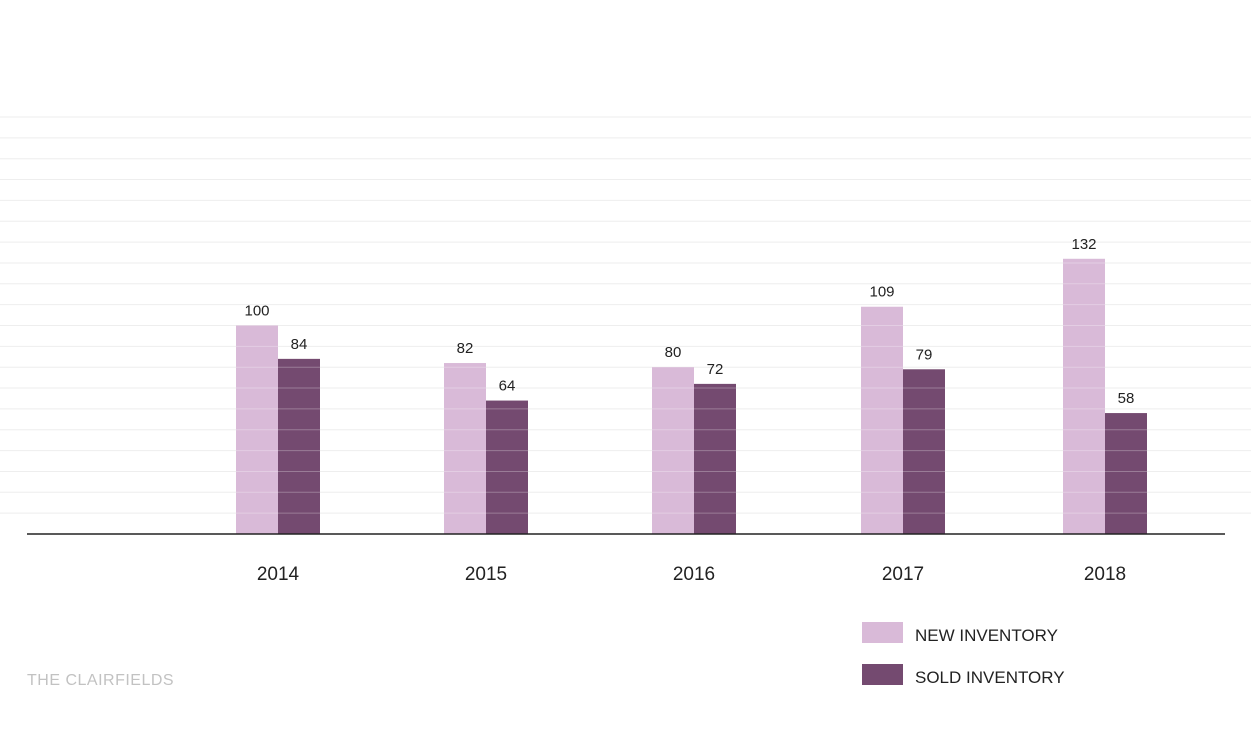 The height and width of the screenshot is (730, 1251). I want to click on legend-swatch-new-inventory, so click(882, 632).